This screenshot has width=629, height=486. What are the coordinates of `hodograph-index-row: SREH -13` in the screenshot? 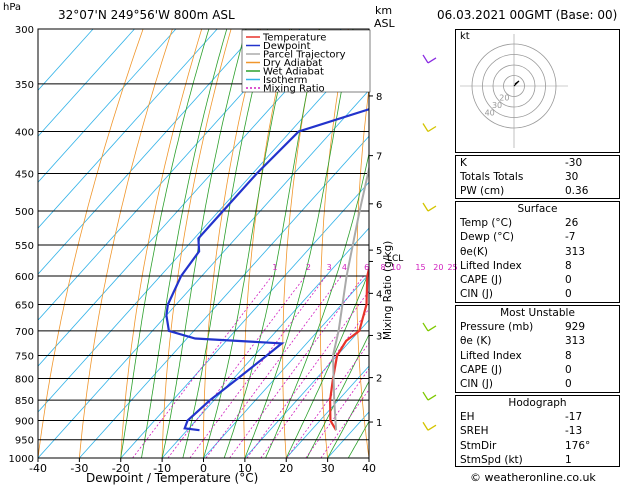 It's located at (537, 431).